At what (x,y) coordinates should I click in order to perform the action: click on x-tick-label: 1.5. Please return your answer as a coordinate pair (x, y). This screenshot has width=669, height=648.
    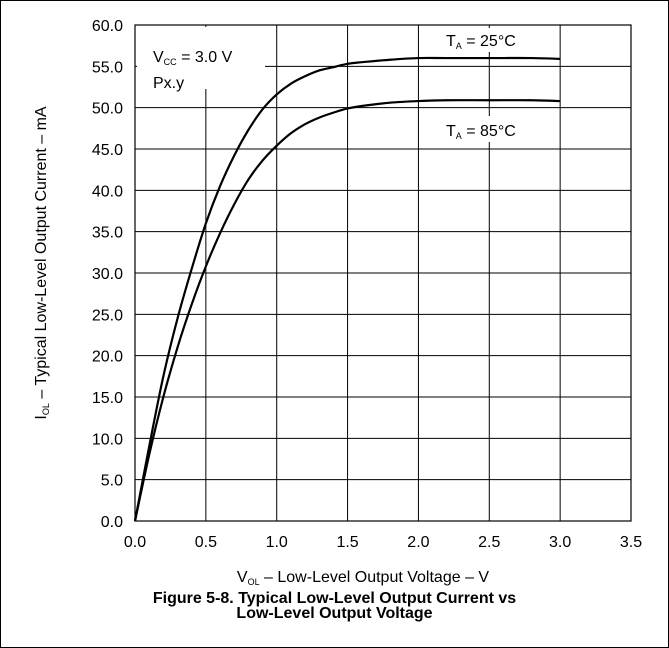
    Looking at the image, I should click on (347, 542).